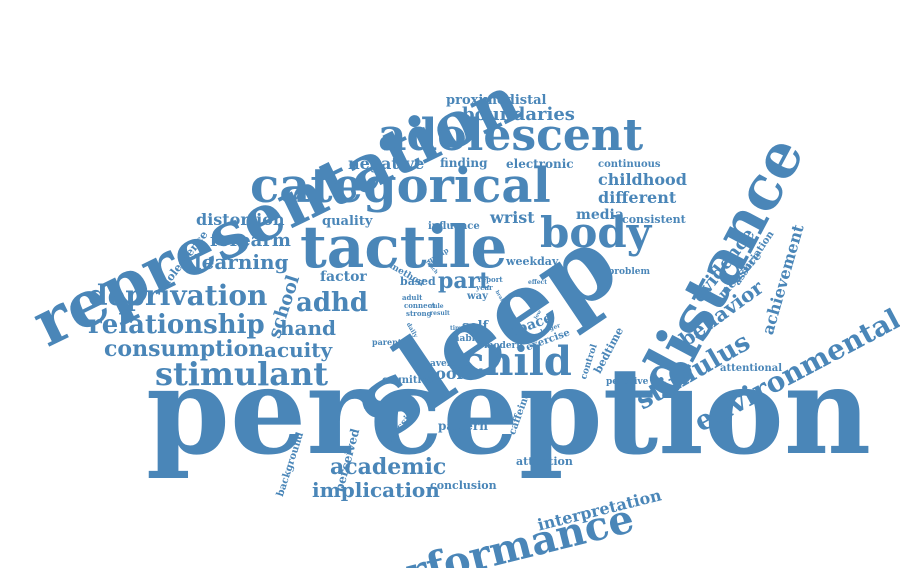 This screenshot has height=568, width=900. Describe the element at coordinates (412, 297) in the screenshot. I see `word-adult: adult` at that location.